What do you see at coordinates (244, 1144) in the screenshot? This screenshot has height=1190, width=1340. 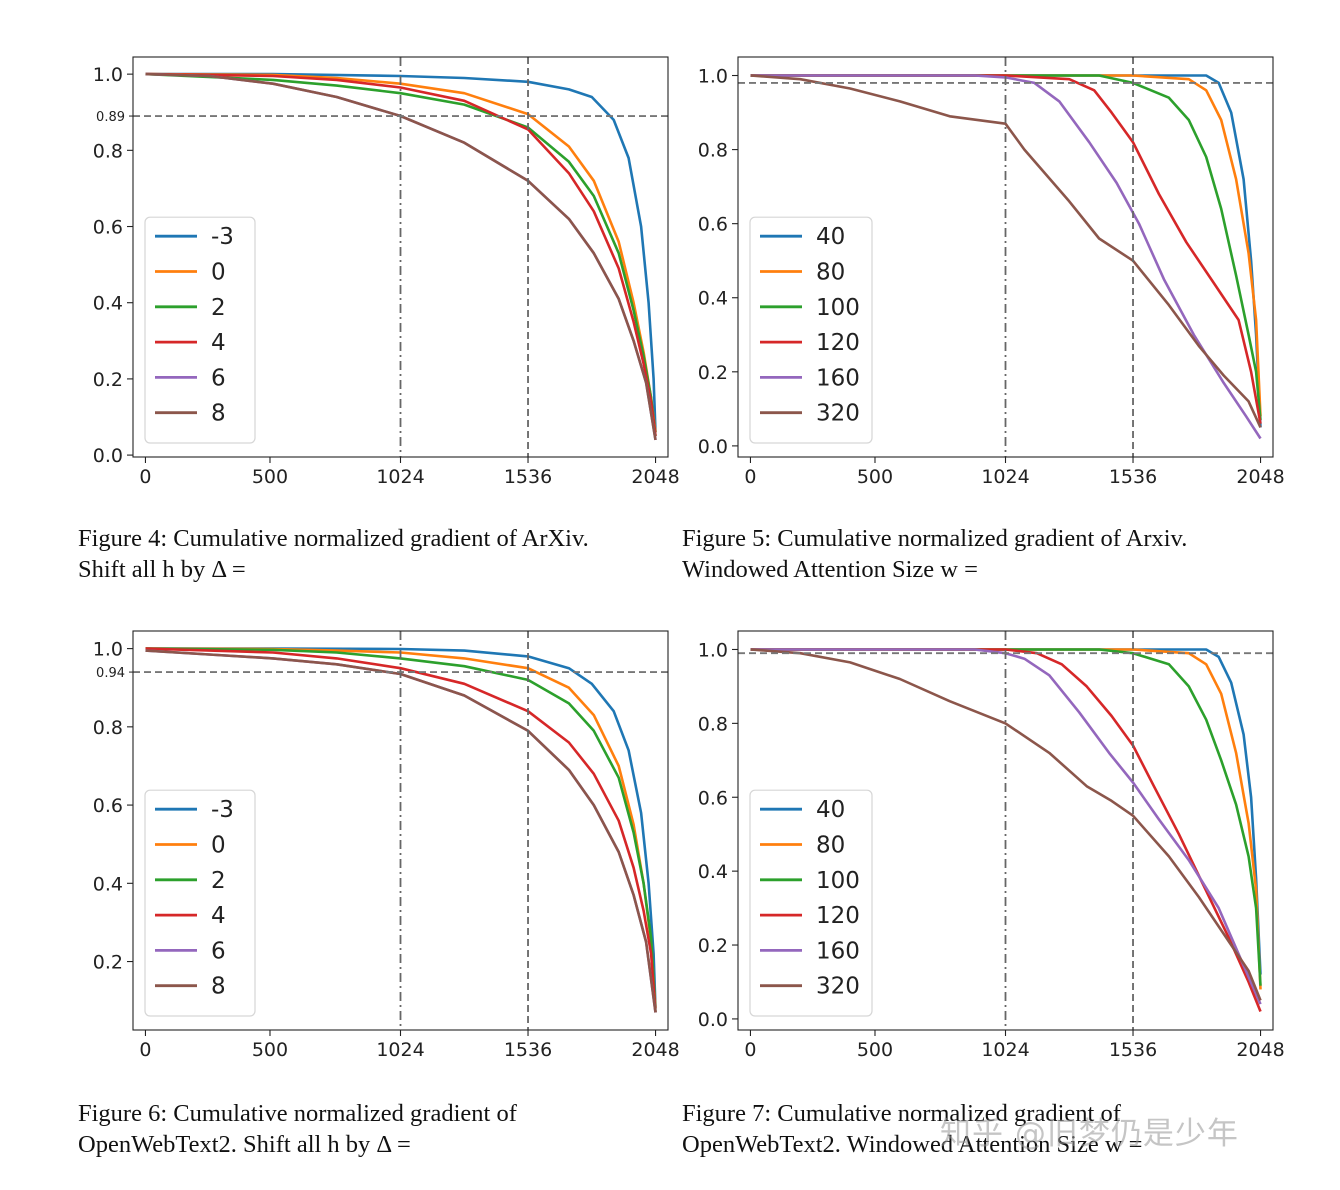 I see `caption-figure-6-line-2: OpenWebText2. Shift all h by Δ =` at bounding box center [244, 1144].